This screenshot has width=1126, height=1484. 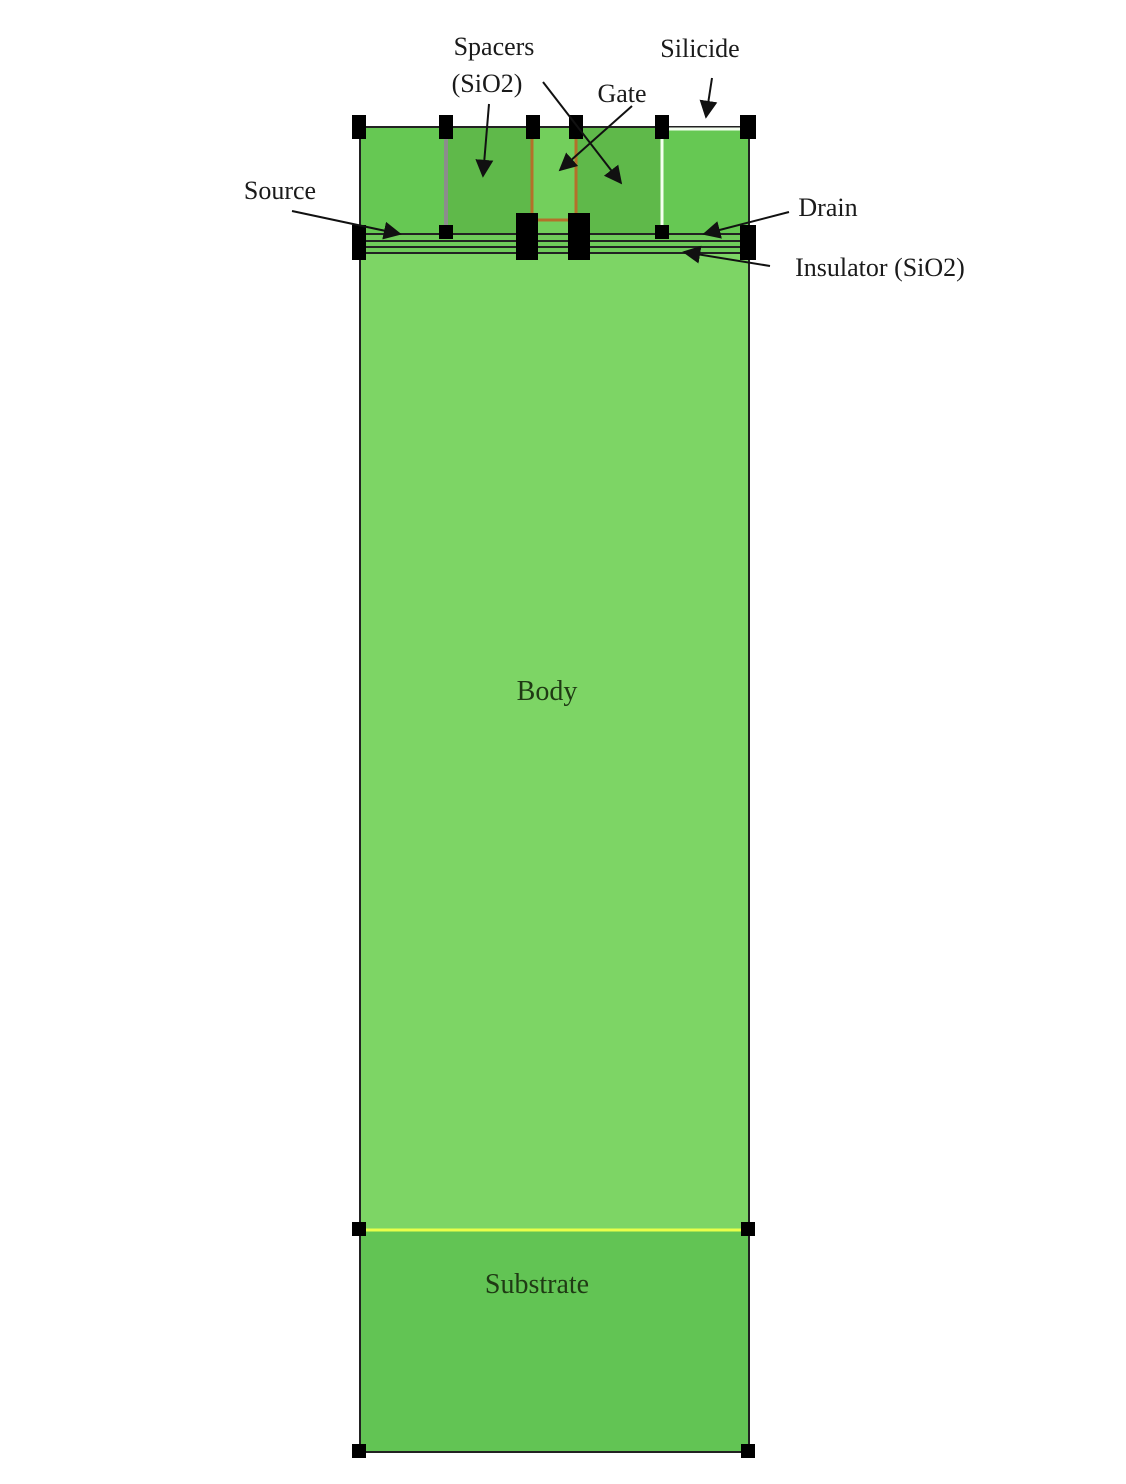 What do you see at coordinates (595, 138) in the screenshot?
I see `gate-arrow` at bounding box center [595, 138].